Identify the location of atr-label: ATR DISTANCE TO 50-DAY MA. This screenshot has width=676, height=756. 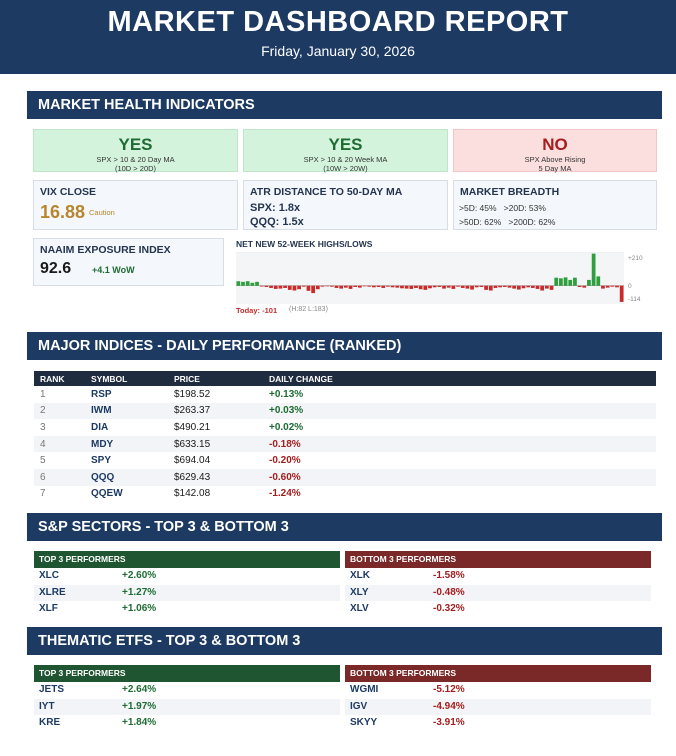
(326, 192).